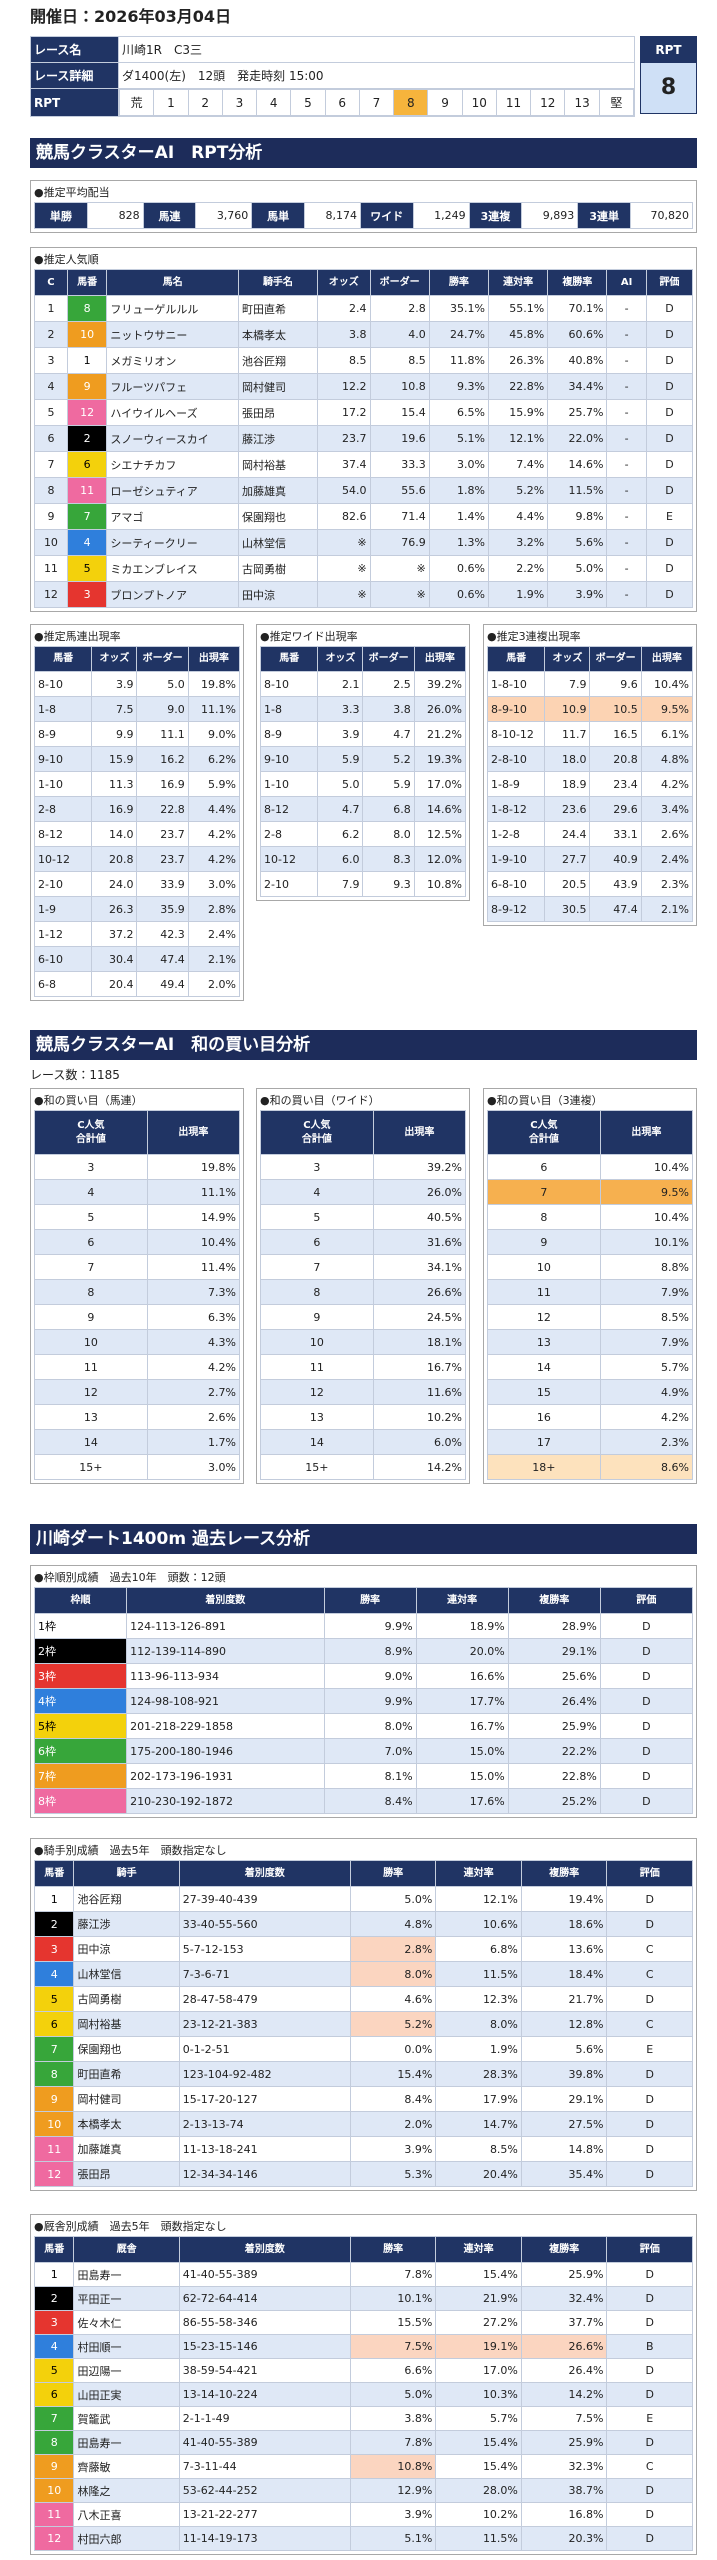  I want to click on cell: 11.1%, so click(214, 709).